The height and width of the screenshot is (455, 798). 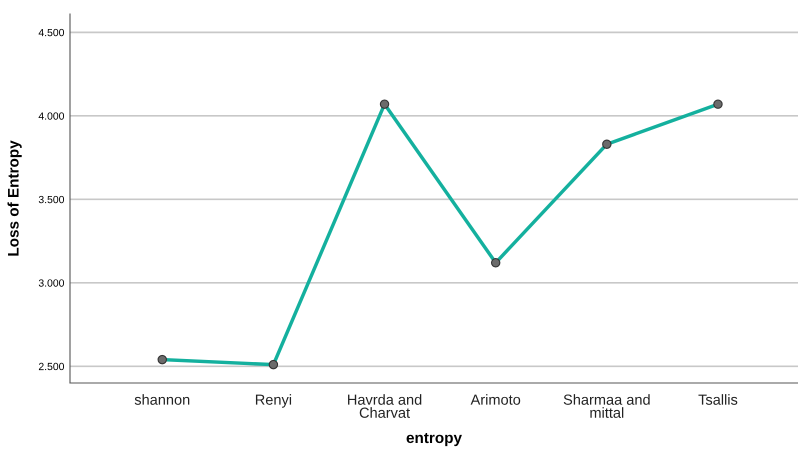 What do you see at coordinates (385, 406) in the screenshot?
I see `x-tick-label: Havrda and Charvat` at bounding box center [385, 406].